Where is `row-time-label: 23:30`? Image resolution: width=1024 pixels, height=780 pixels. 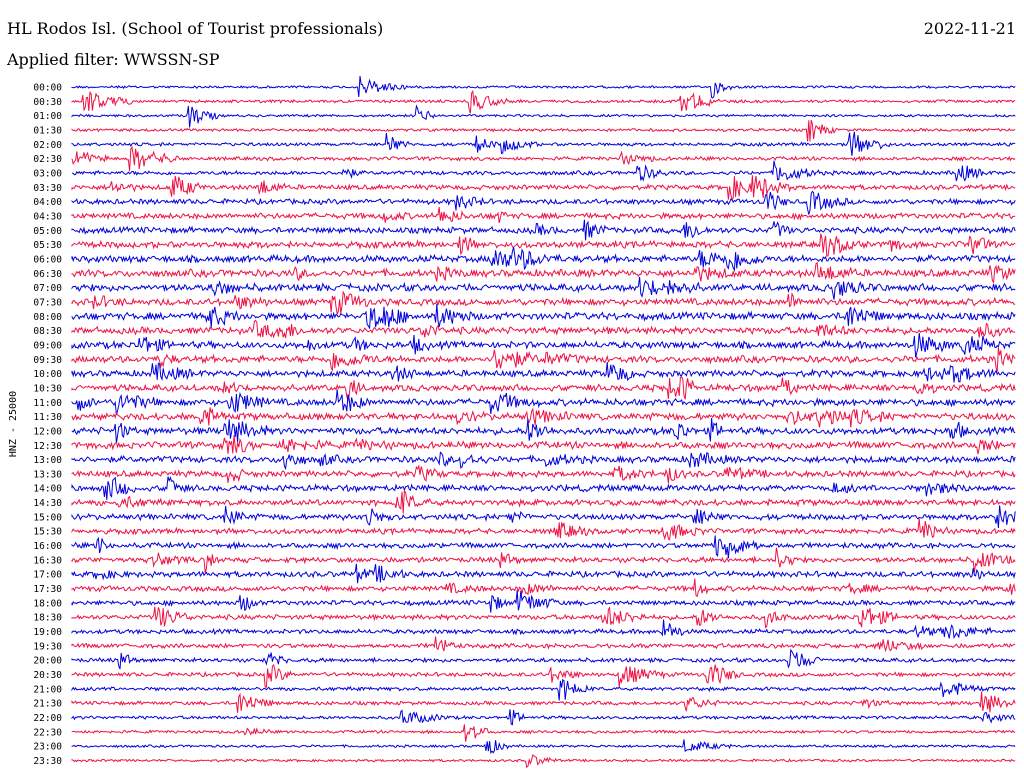
row-time-label: 23:30 is located at coordinates (47, 761).